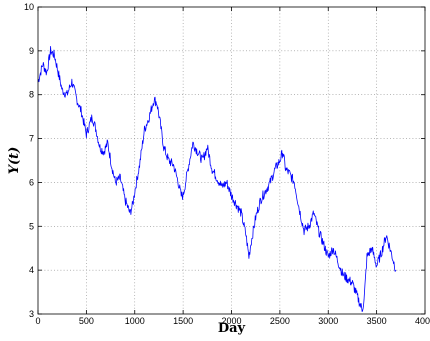 The image size is (430, 341). Describe the element at coordinates (231, 321) in the screenshot. I see `x-tick-label: 2000` at that location.